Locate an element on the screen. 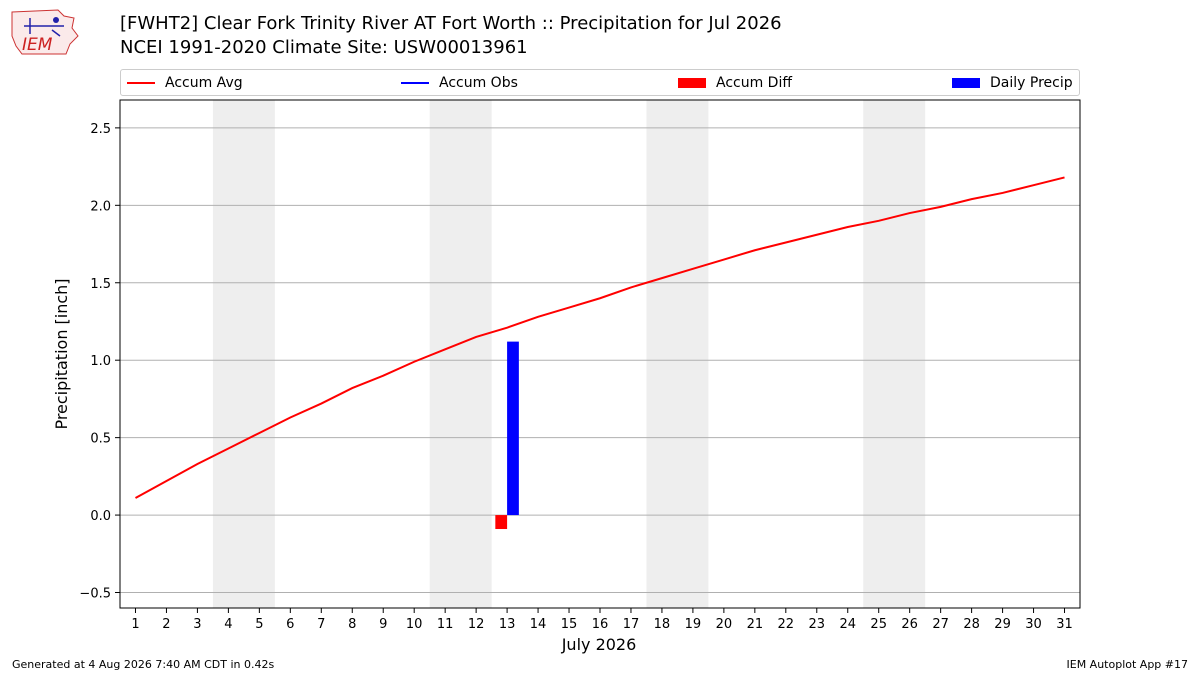 This screenshot has width=1200, height=675. legend-label: Accum Avg is located at coordinates (204, 82).